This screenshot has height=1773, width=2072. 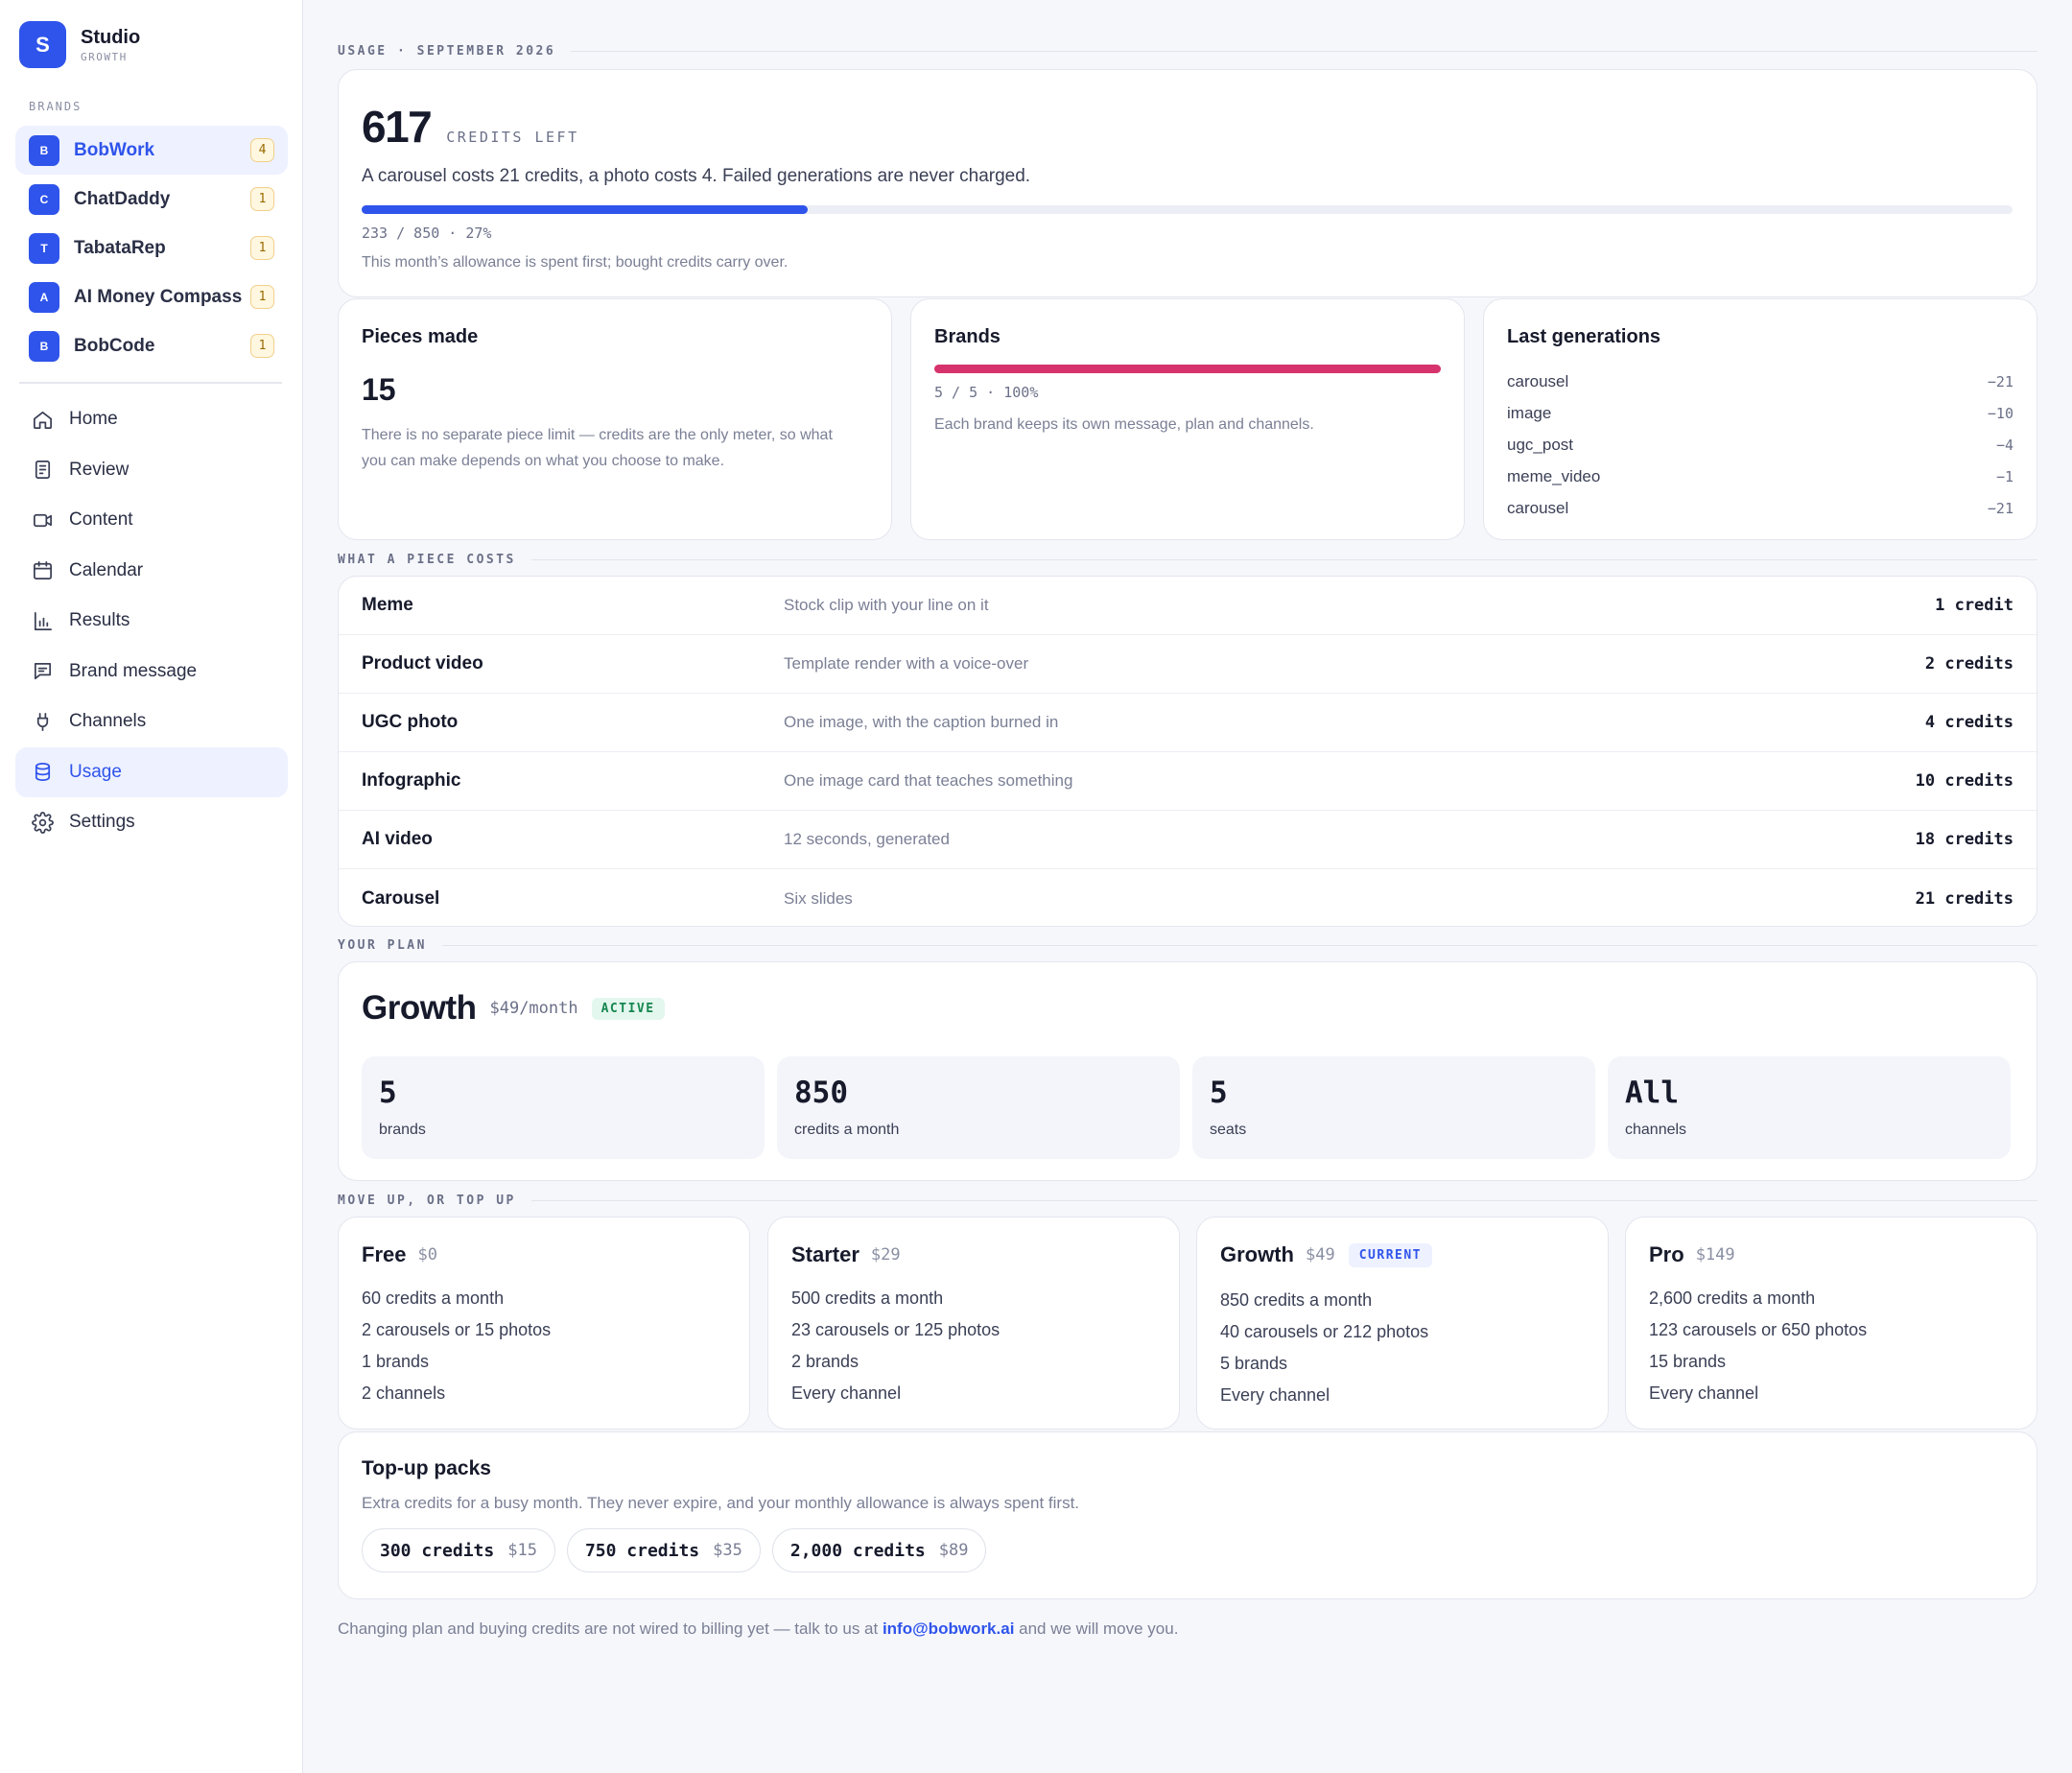 What do you see at coordinates (151, 823) in the screenshot?
I see `nav-item-settings: Settings` at bounding box center [151, 823].